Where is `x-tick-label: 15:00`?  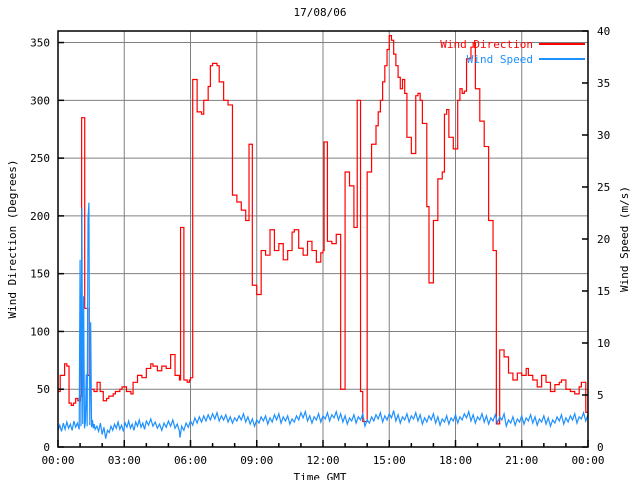
x-tick-label: 15:00 is located at coordinates (389, 460).